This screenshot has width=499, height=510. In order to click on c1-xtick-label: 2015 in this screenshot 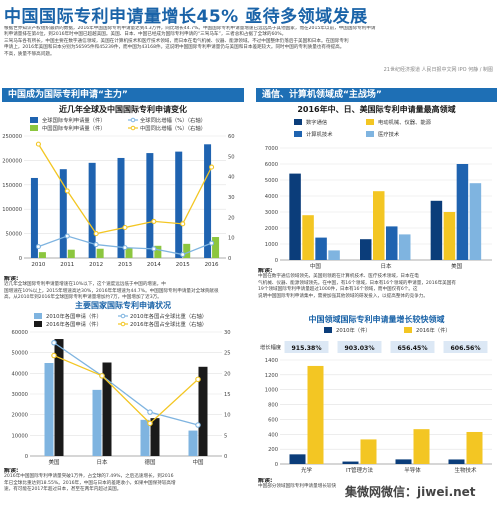, I will do `click(183, 265)`.